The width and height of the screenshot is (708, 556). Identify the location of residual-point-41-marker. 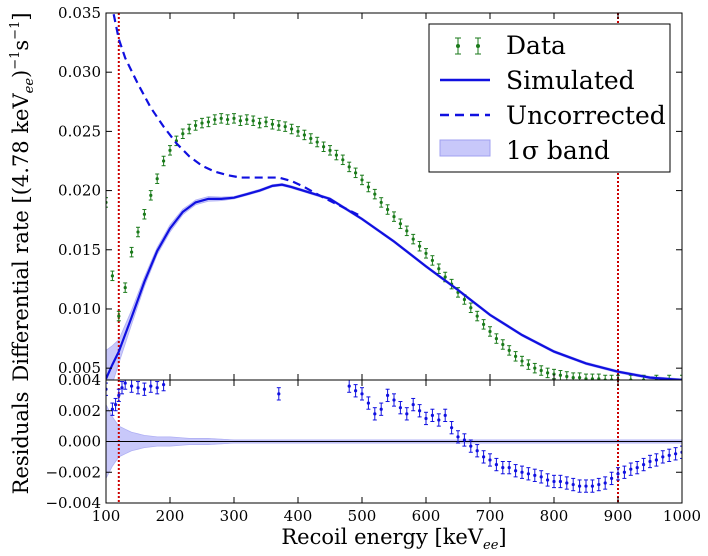
(528, 474).